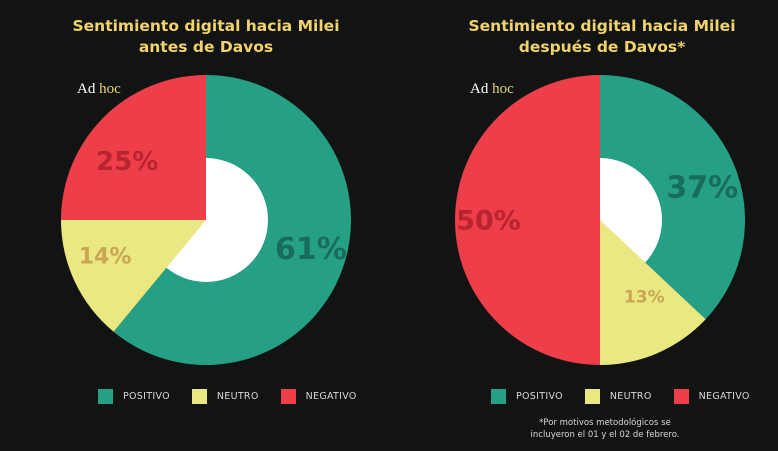 This screenshot has height=451, width=778. What do you see at coordinates (602, 47) in the screenshot?
I see `title-line2: después de Davos*` at bounding box center [602, 47].